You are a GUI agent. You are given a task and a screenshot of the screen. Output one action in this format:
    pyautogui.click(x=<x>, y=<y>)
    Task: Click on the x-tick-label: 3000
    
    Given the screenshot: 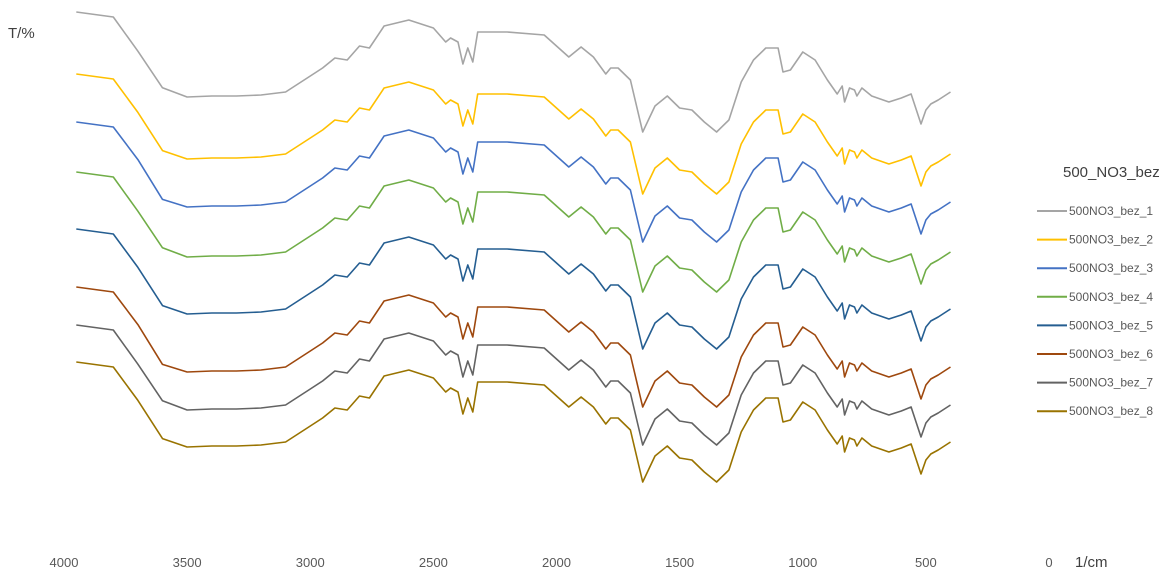 What is the action you would take?
    pyautogui.click(x=310, y=562)
    